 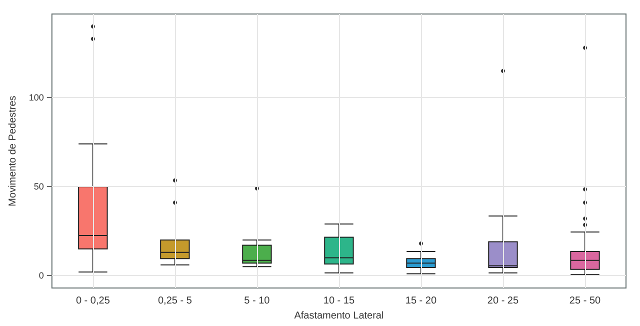 I want to click on y-tick-label: 100, so click(x=36, y=97).